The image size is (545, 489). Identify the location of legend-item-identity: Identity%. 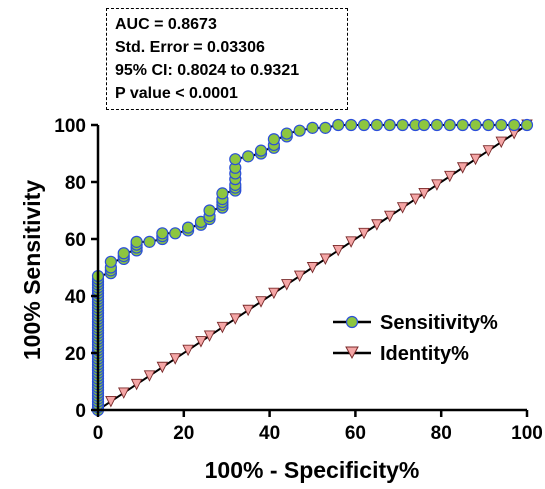
(401, 354).